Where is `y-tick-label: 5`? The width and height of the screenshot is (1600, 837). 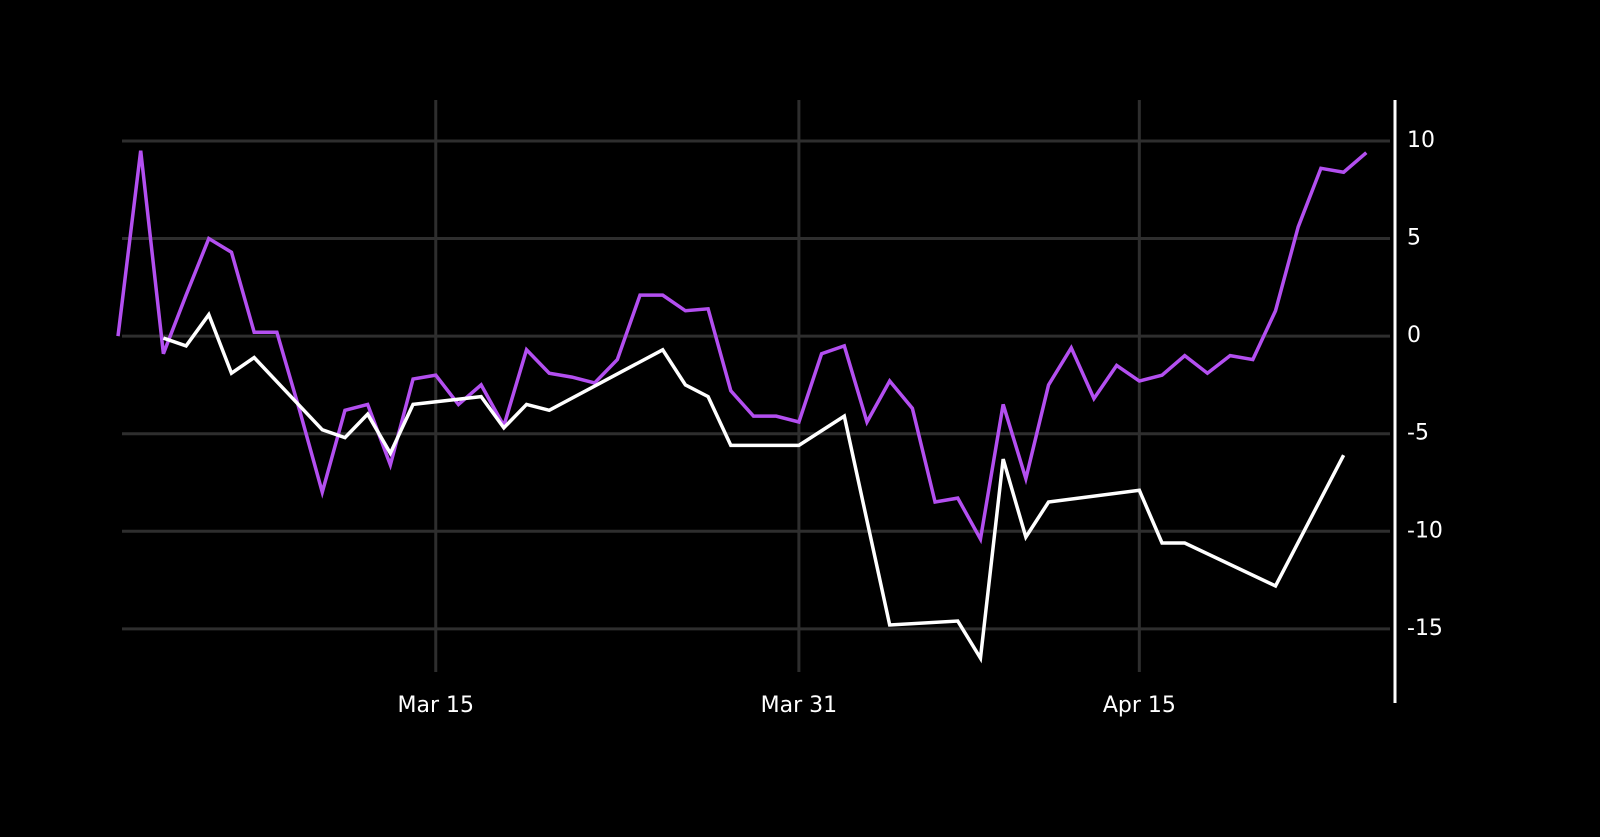 y-tick-label: 5 is located at coordinates (1414, 238).